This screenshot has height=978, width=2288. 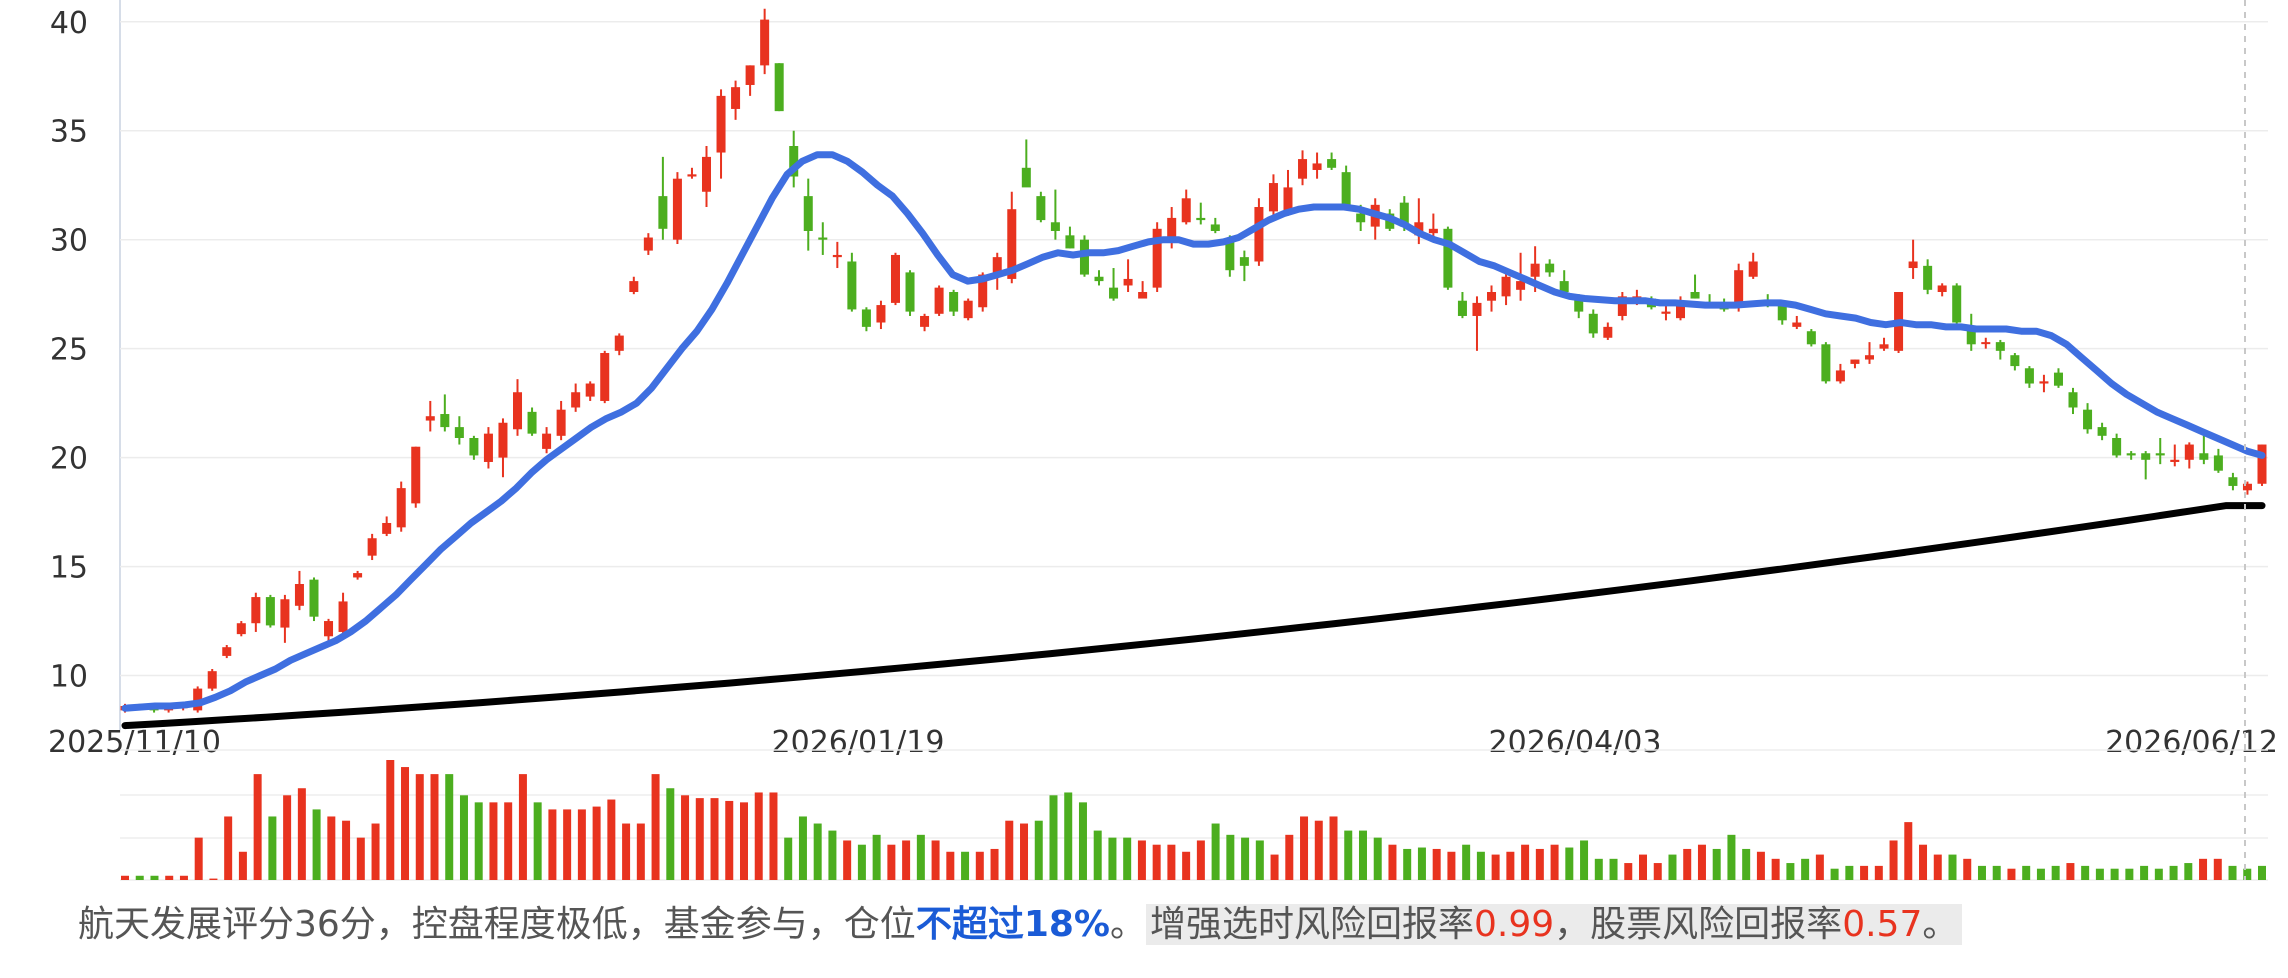 What do you see at coordinates (1194, 815) in the screenshot?
I see `volume-grid` at bounding box center [1194, 815].